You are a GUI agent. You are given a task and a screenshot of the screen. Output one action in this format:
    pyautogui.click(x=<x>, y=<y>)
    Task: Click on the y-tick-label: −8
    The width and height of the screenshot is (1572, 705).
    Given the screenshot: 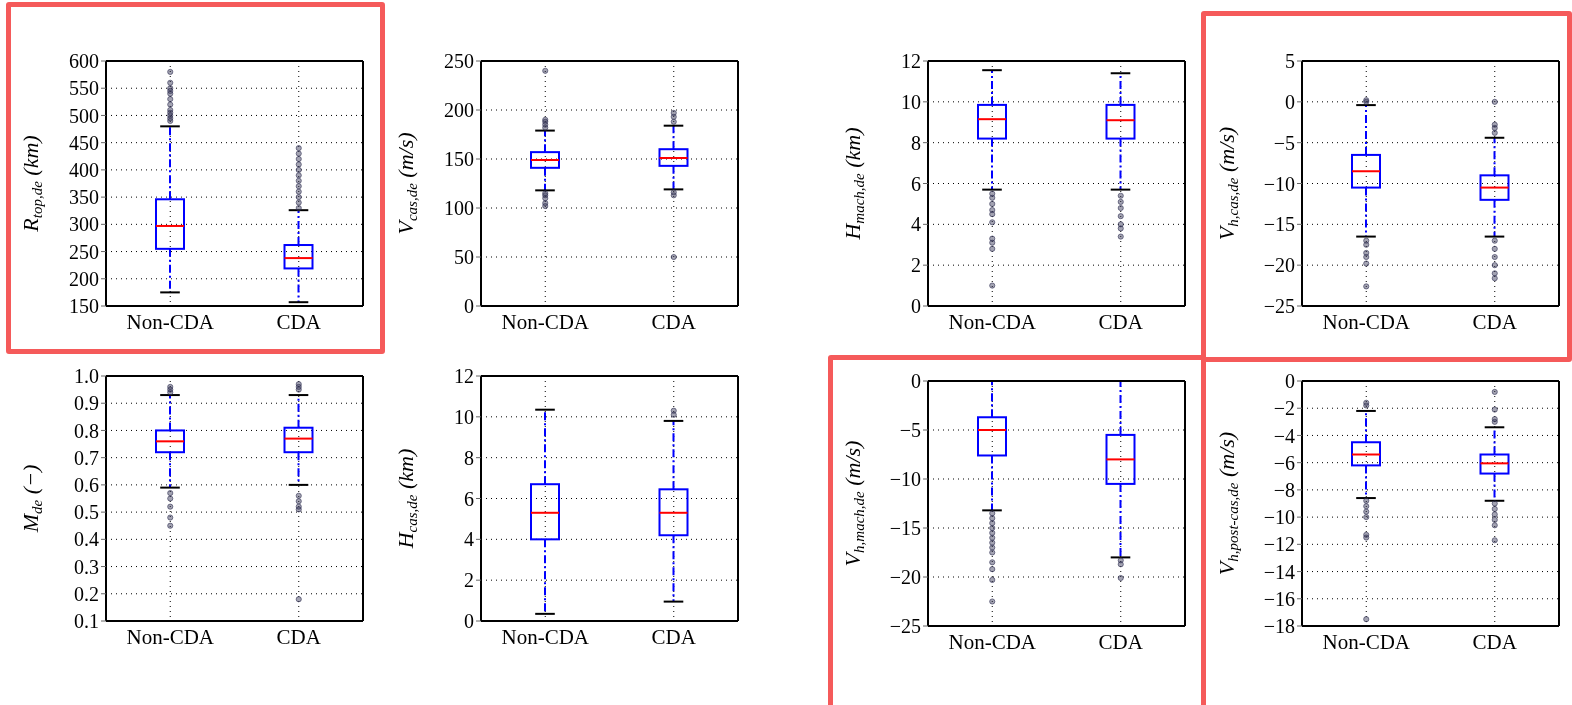 What is the action you would take?
    pyautogui.click(x=1284, y=489)
    